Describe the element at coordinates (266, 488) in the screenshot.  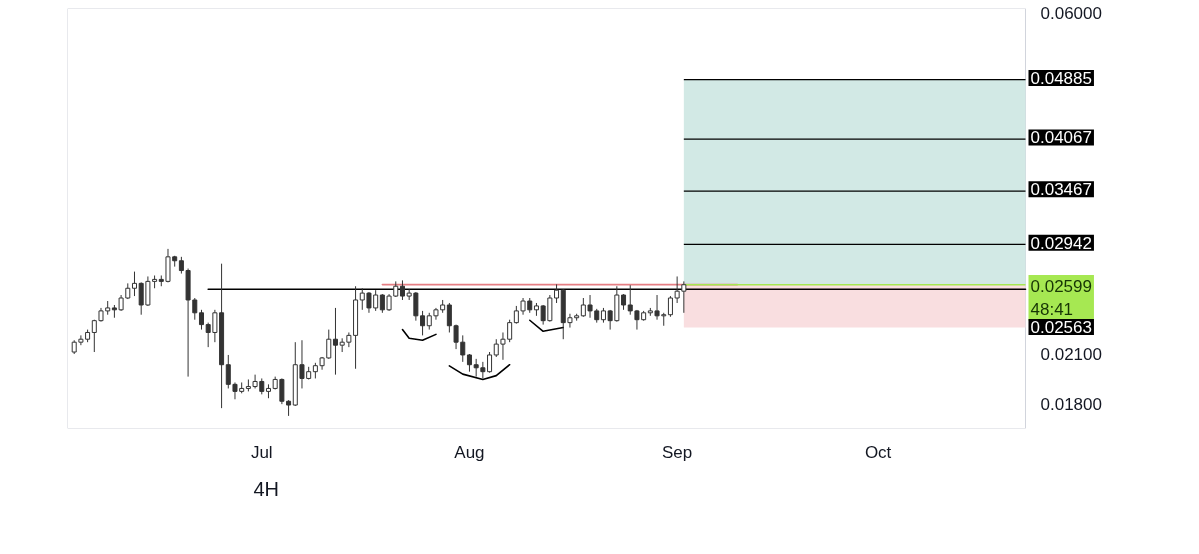
I see `text: 4H` at that location.